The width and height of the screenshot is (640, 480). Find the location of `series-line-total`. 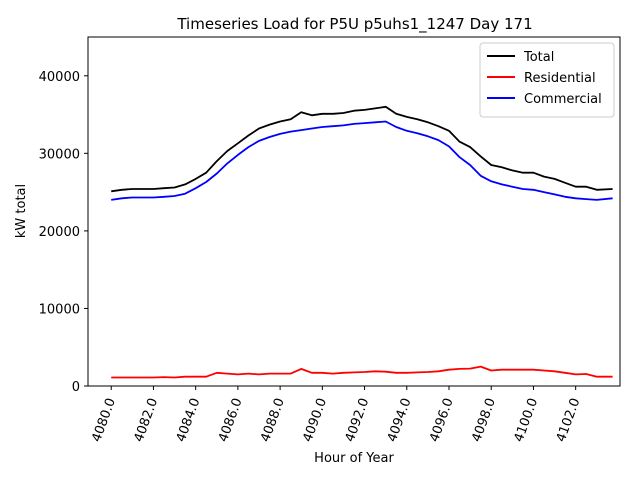

series-line-total is located at coordinates (362, 149).